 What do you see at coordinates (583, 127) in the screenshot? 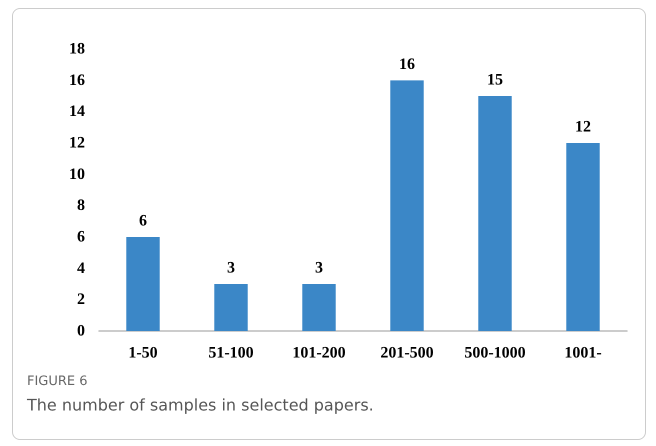
I see `data-label: 12` at bounding box center [583, 127].